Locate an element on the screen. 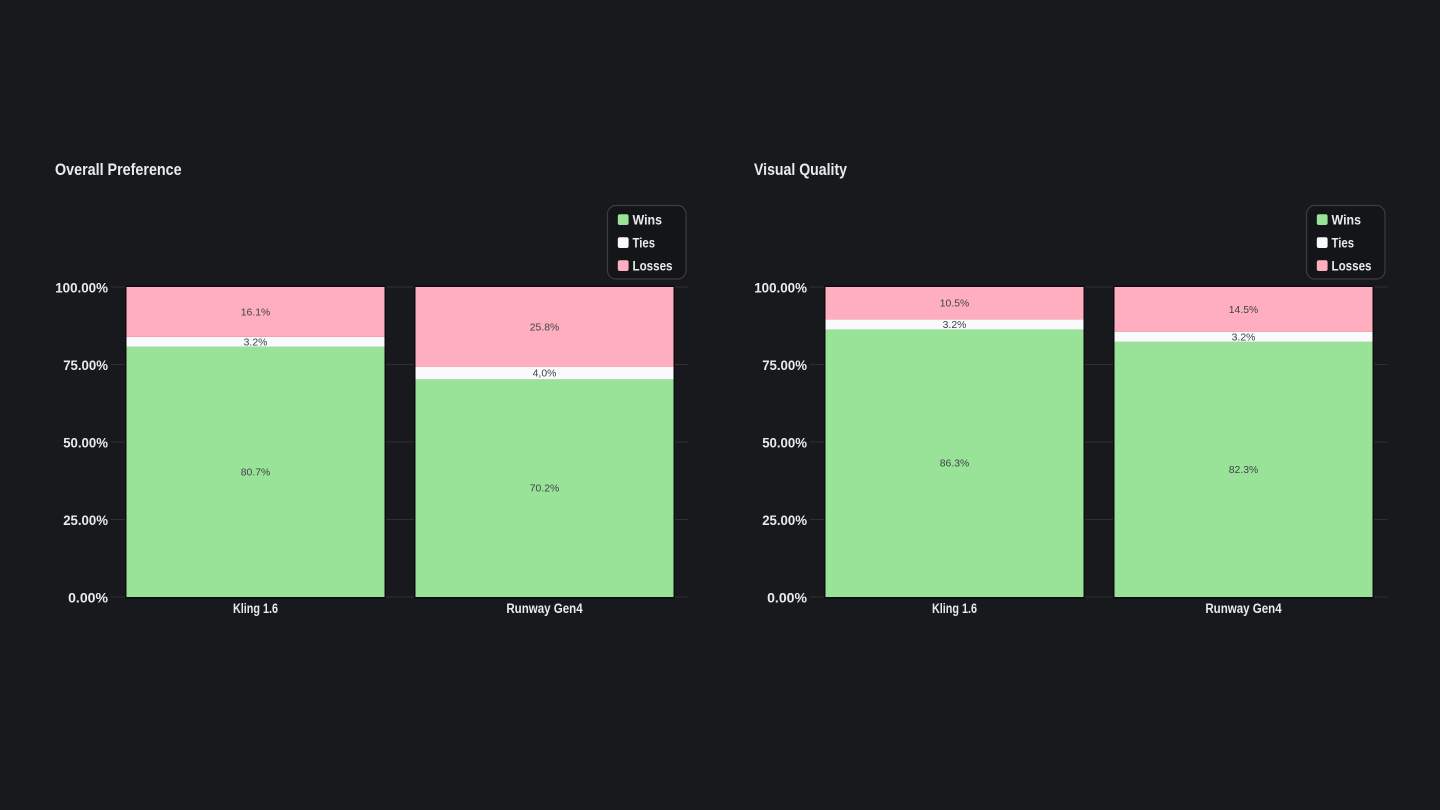 The width and height of the screenshot is (1440, 810). svg-text: Visual Quality is located at coordinates (800, 170).